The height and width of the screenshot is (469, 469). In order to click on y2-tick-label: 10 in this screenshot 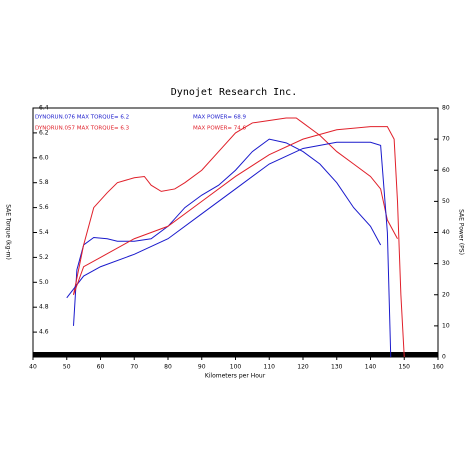, I will do `click(446, 325)`.